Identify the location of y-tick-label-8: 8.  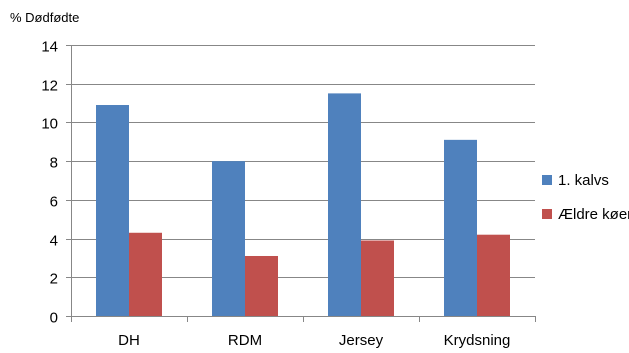
(54, 163).